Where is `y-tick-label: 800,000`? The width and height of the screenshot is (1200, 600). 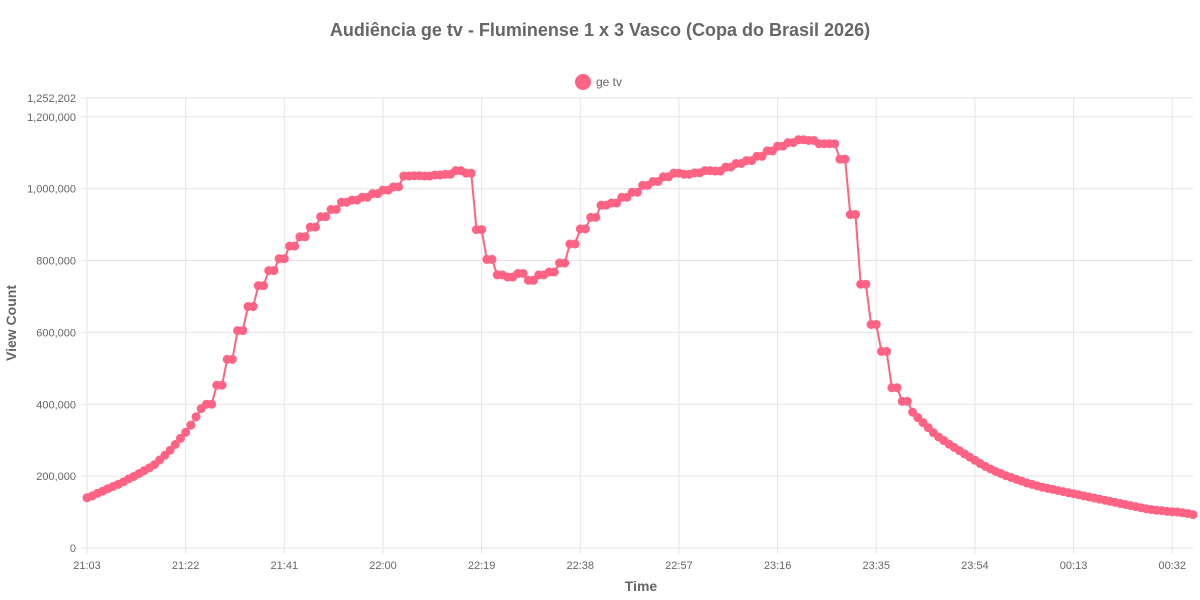 y-tick-label: 800,000 is located at coordinates (56, 262).